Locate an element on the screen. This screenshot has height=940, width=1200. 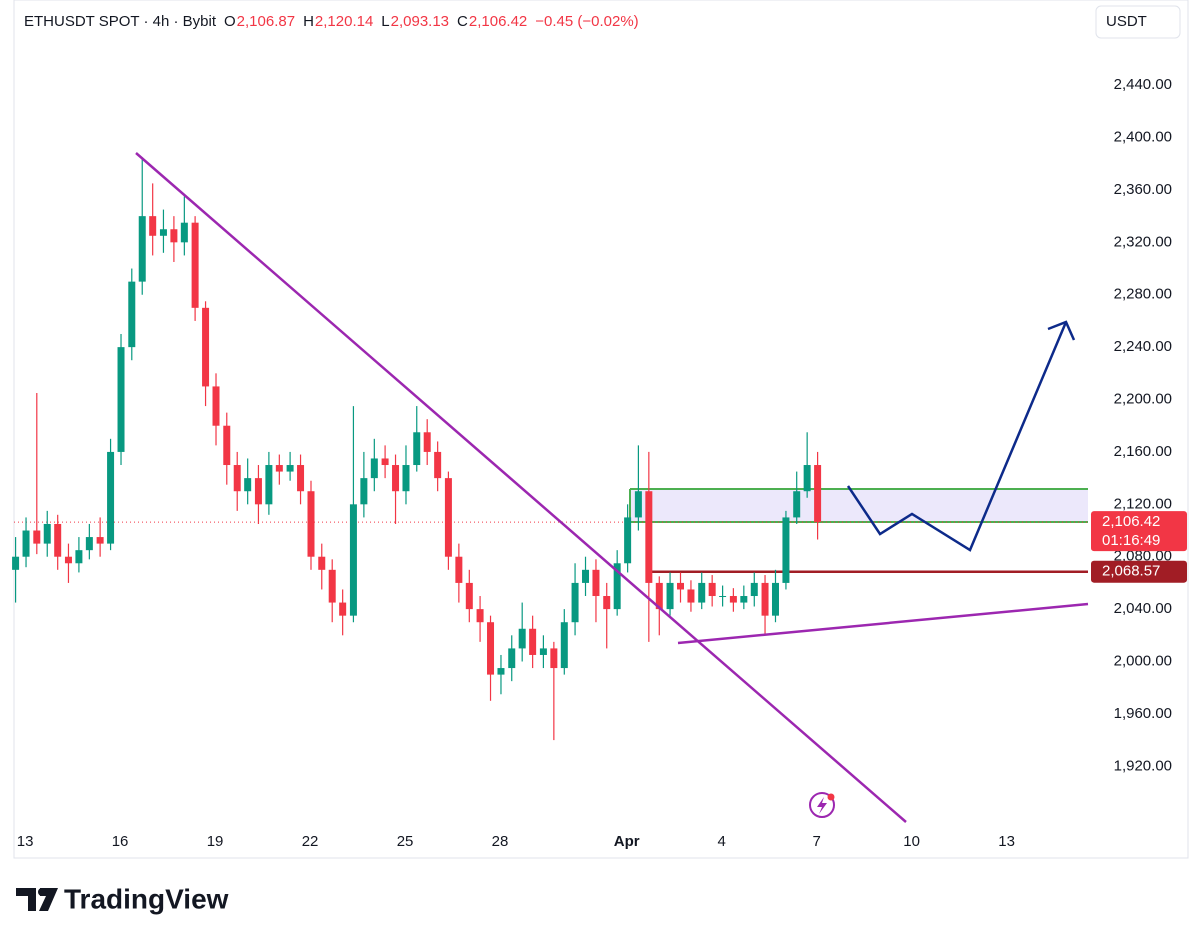
x-tick-label: Apr is located at coordinates (627, 841).